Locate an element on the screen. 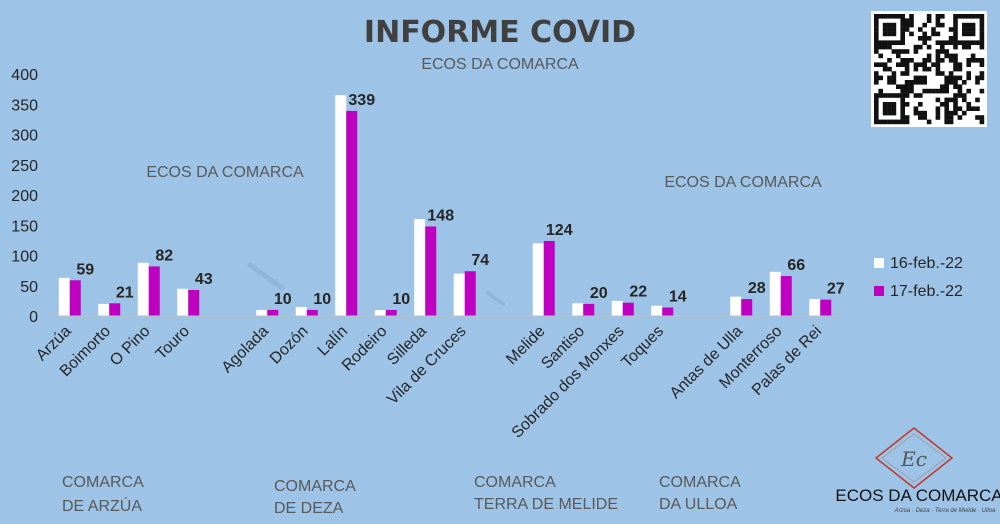 The width and height of the screenshot is (1000, 524). x-tick-label: Dozón is located at coordinates (289, 345).